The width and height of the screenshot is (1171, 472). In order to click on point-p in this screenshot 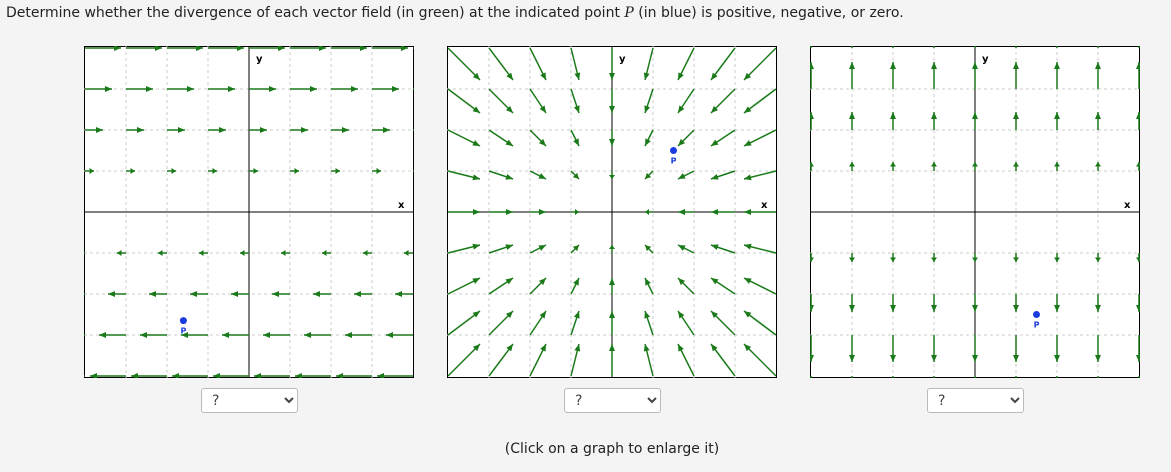, I will do `click(183, 321)`.